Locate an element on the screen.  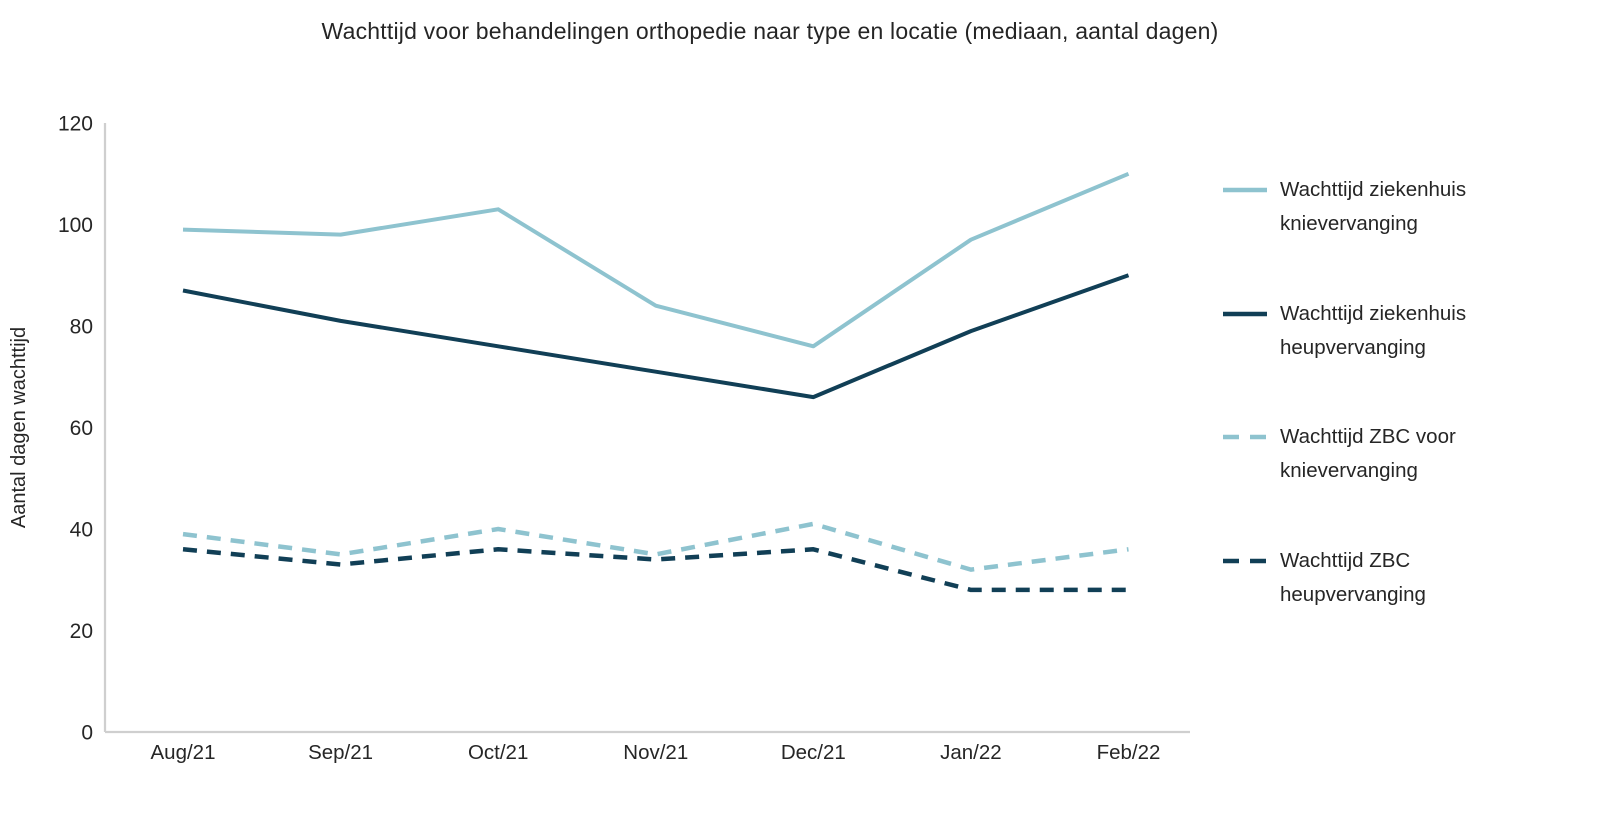
legend-label: Wachttijd ziekenhuis knievervanging is located at coordinates (1373, 206).